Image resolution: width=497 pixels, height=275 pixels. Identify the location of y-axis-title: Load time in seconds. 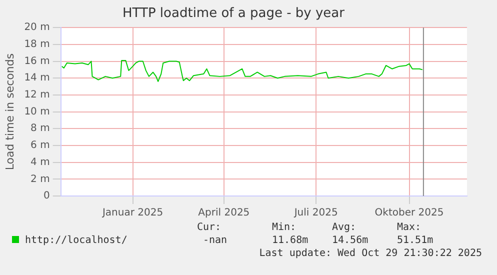
(9, 111).